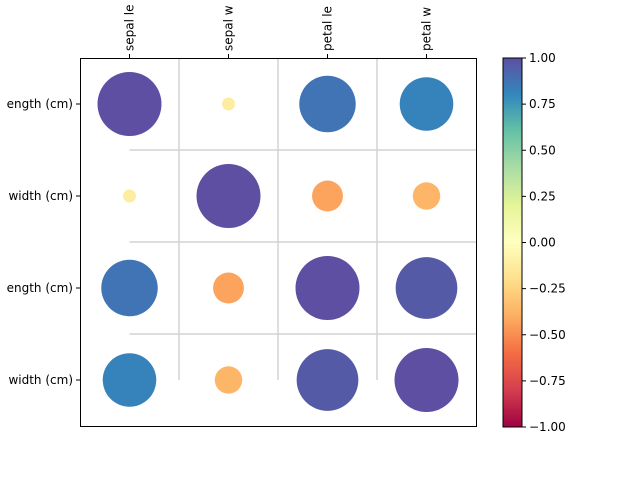 This screenshot has height=480, width=640. I want to click on y-axis: ength (cm) width (cm) ength (cm) width (cm), so click(43, 242).